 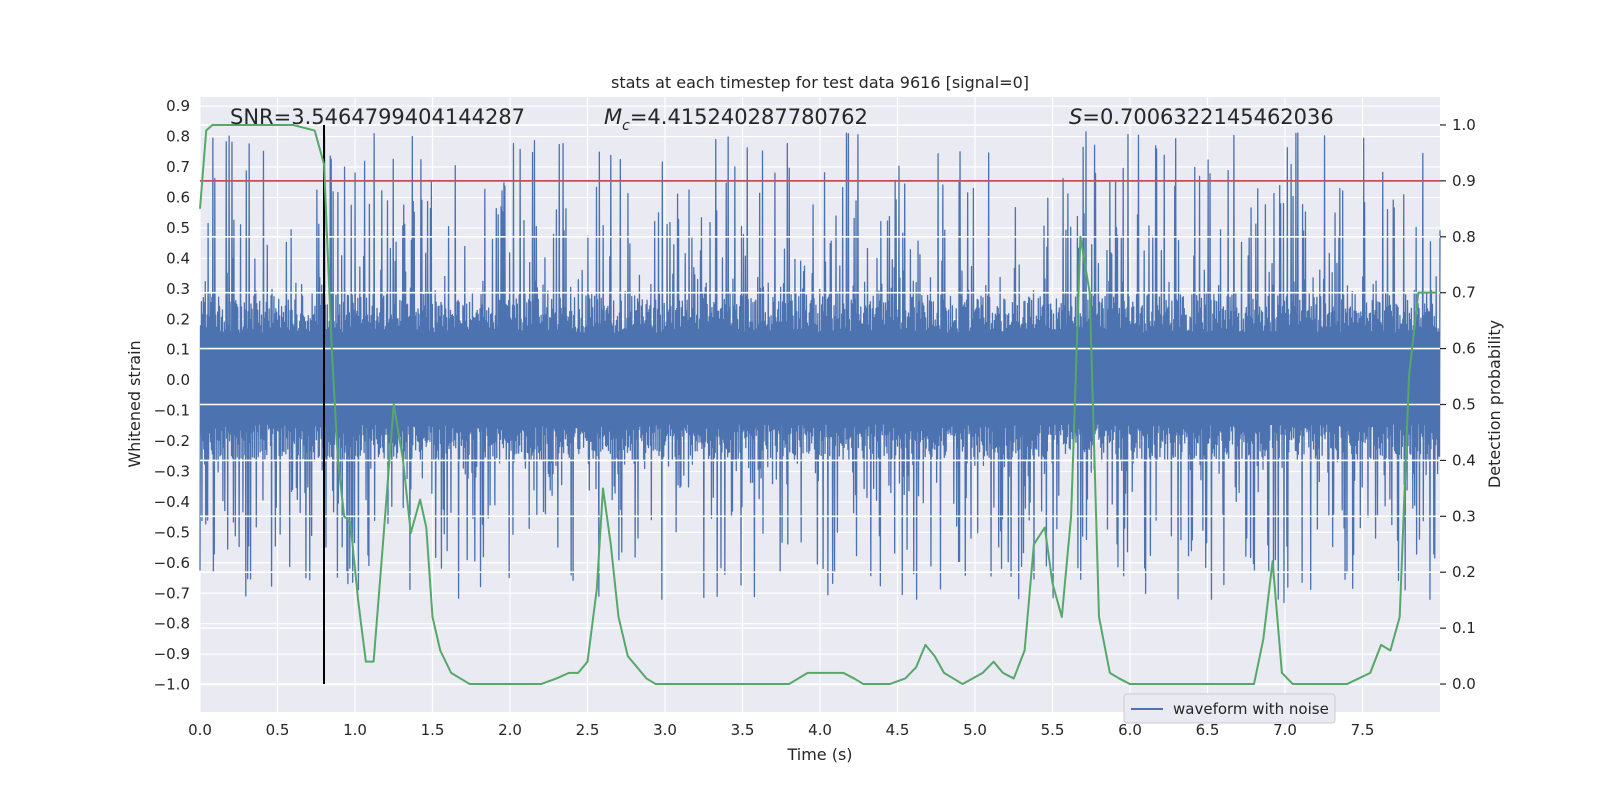 What do you see at coordinates (1464, 460) in the screenshot?
I see `y2-tick-label: 0.4` at bounding box center [1464, 460].